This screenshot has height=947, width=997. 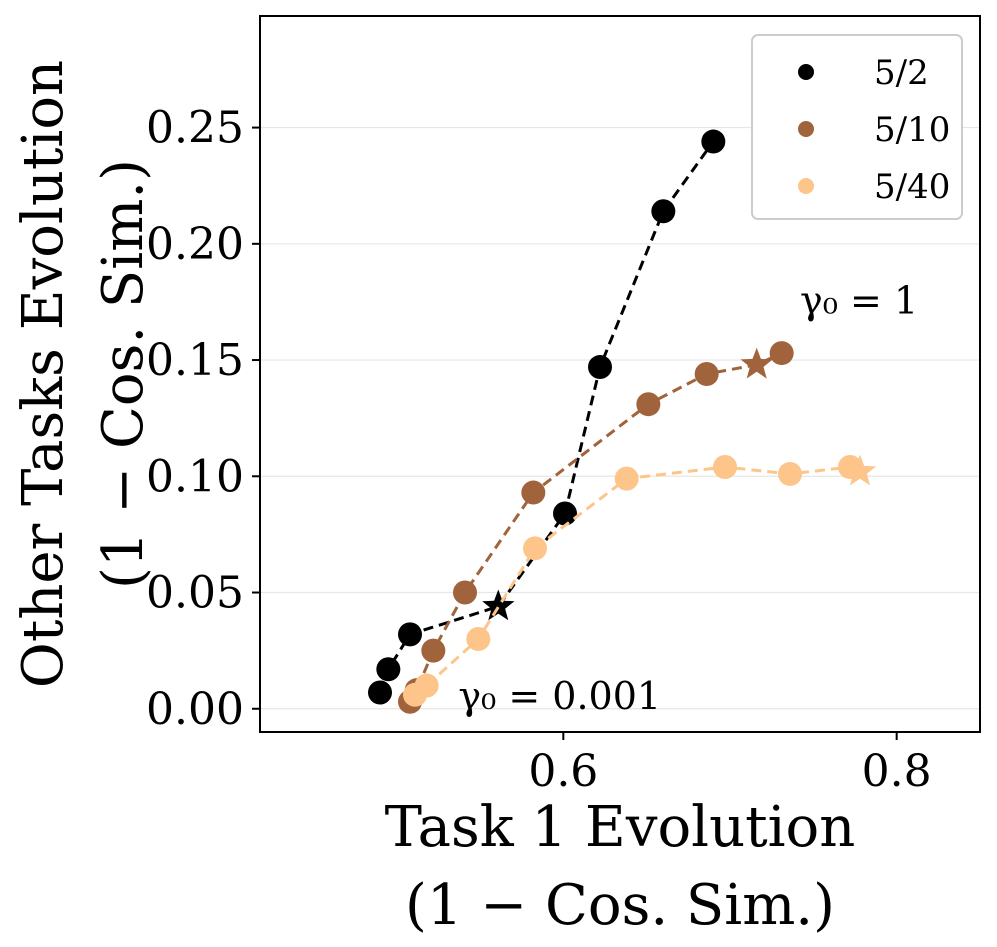 I want to click on y-tick-label: 0.10, so click(x=195, y=476).